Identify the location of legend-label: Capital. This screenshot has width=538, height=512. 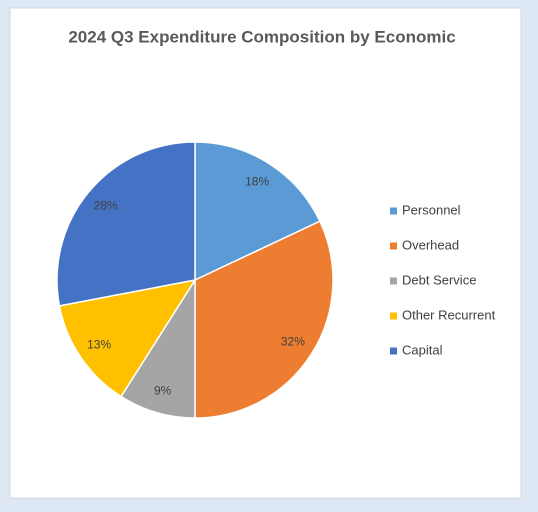
(422, 349).